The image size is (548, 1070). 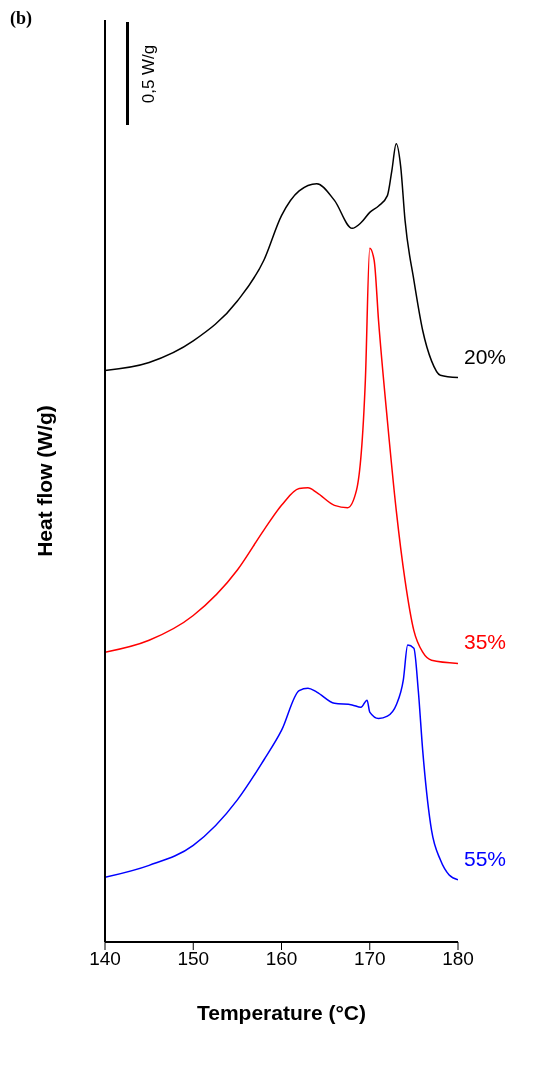 What do you see at coordinates (21, 18) in the screenshot?
I see `chart-title: (b)` at bounding box center [21, 18].